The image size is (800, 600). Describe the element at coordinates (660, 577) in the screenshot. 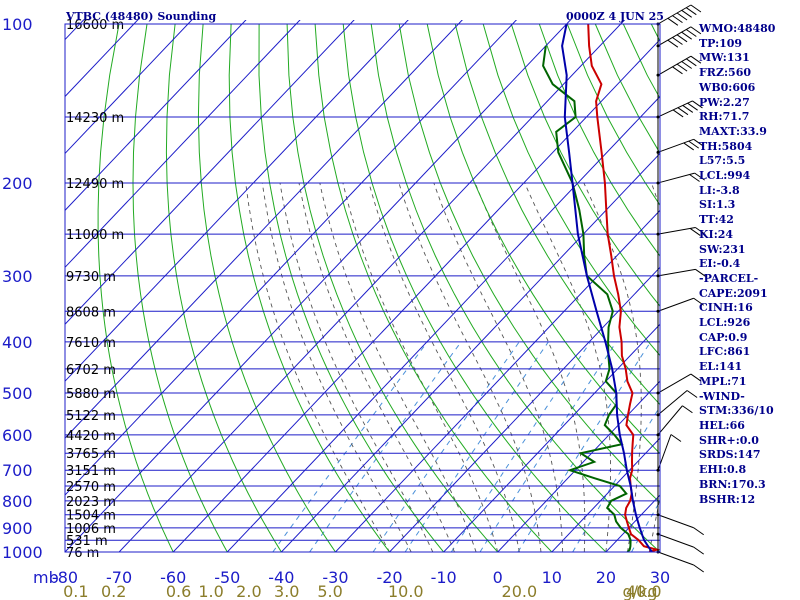

I see `temperature-tick-label: 30` at that location.